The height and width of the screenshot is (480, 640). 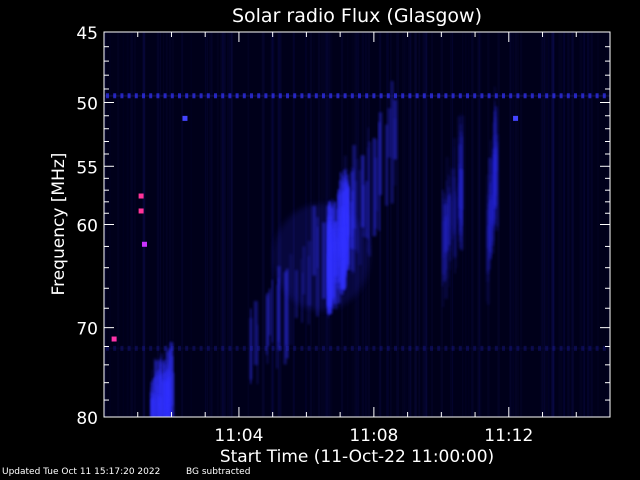 I want to click on updated-timestamp: Updated Tue Oct 11 15:17:20 2022, so click(x=81, y=472).